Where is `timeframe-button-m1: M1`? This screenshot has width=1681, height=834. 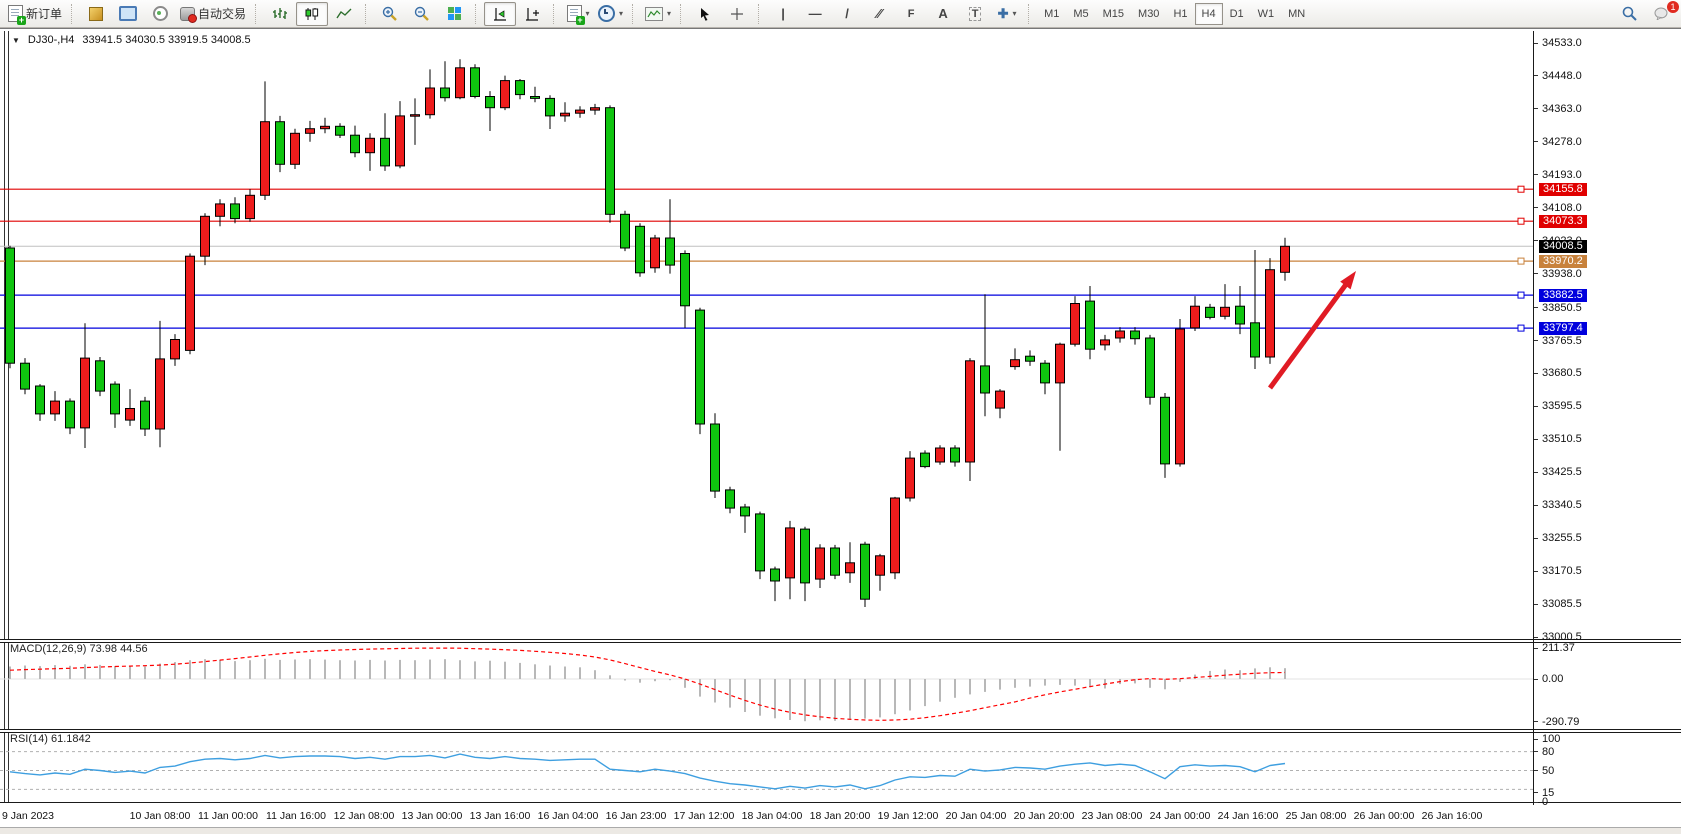
timeframe-button-m1: M1 is located at coordinates (1052, 13).